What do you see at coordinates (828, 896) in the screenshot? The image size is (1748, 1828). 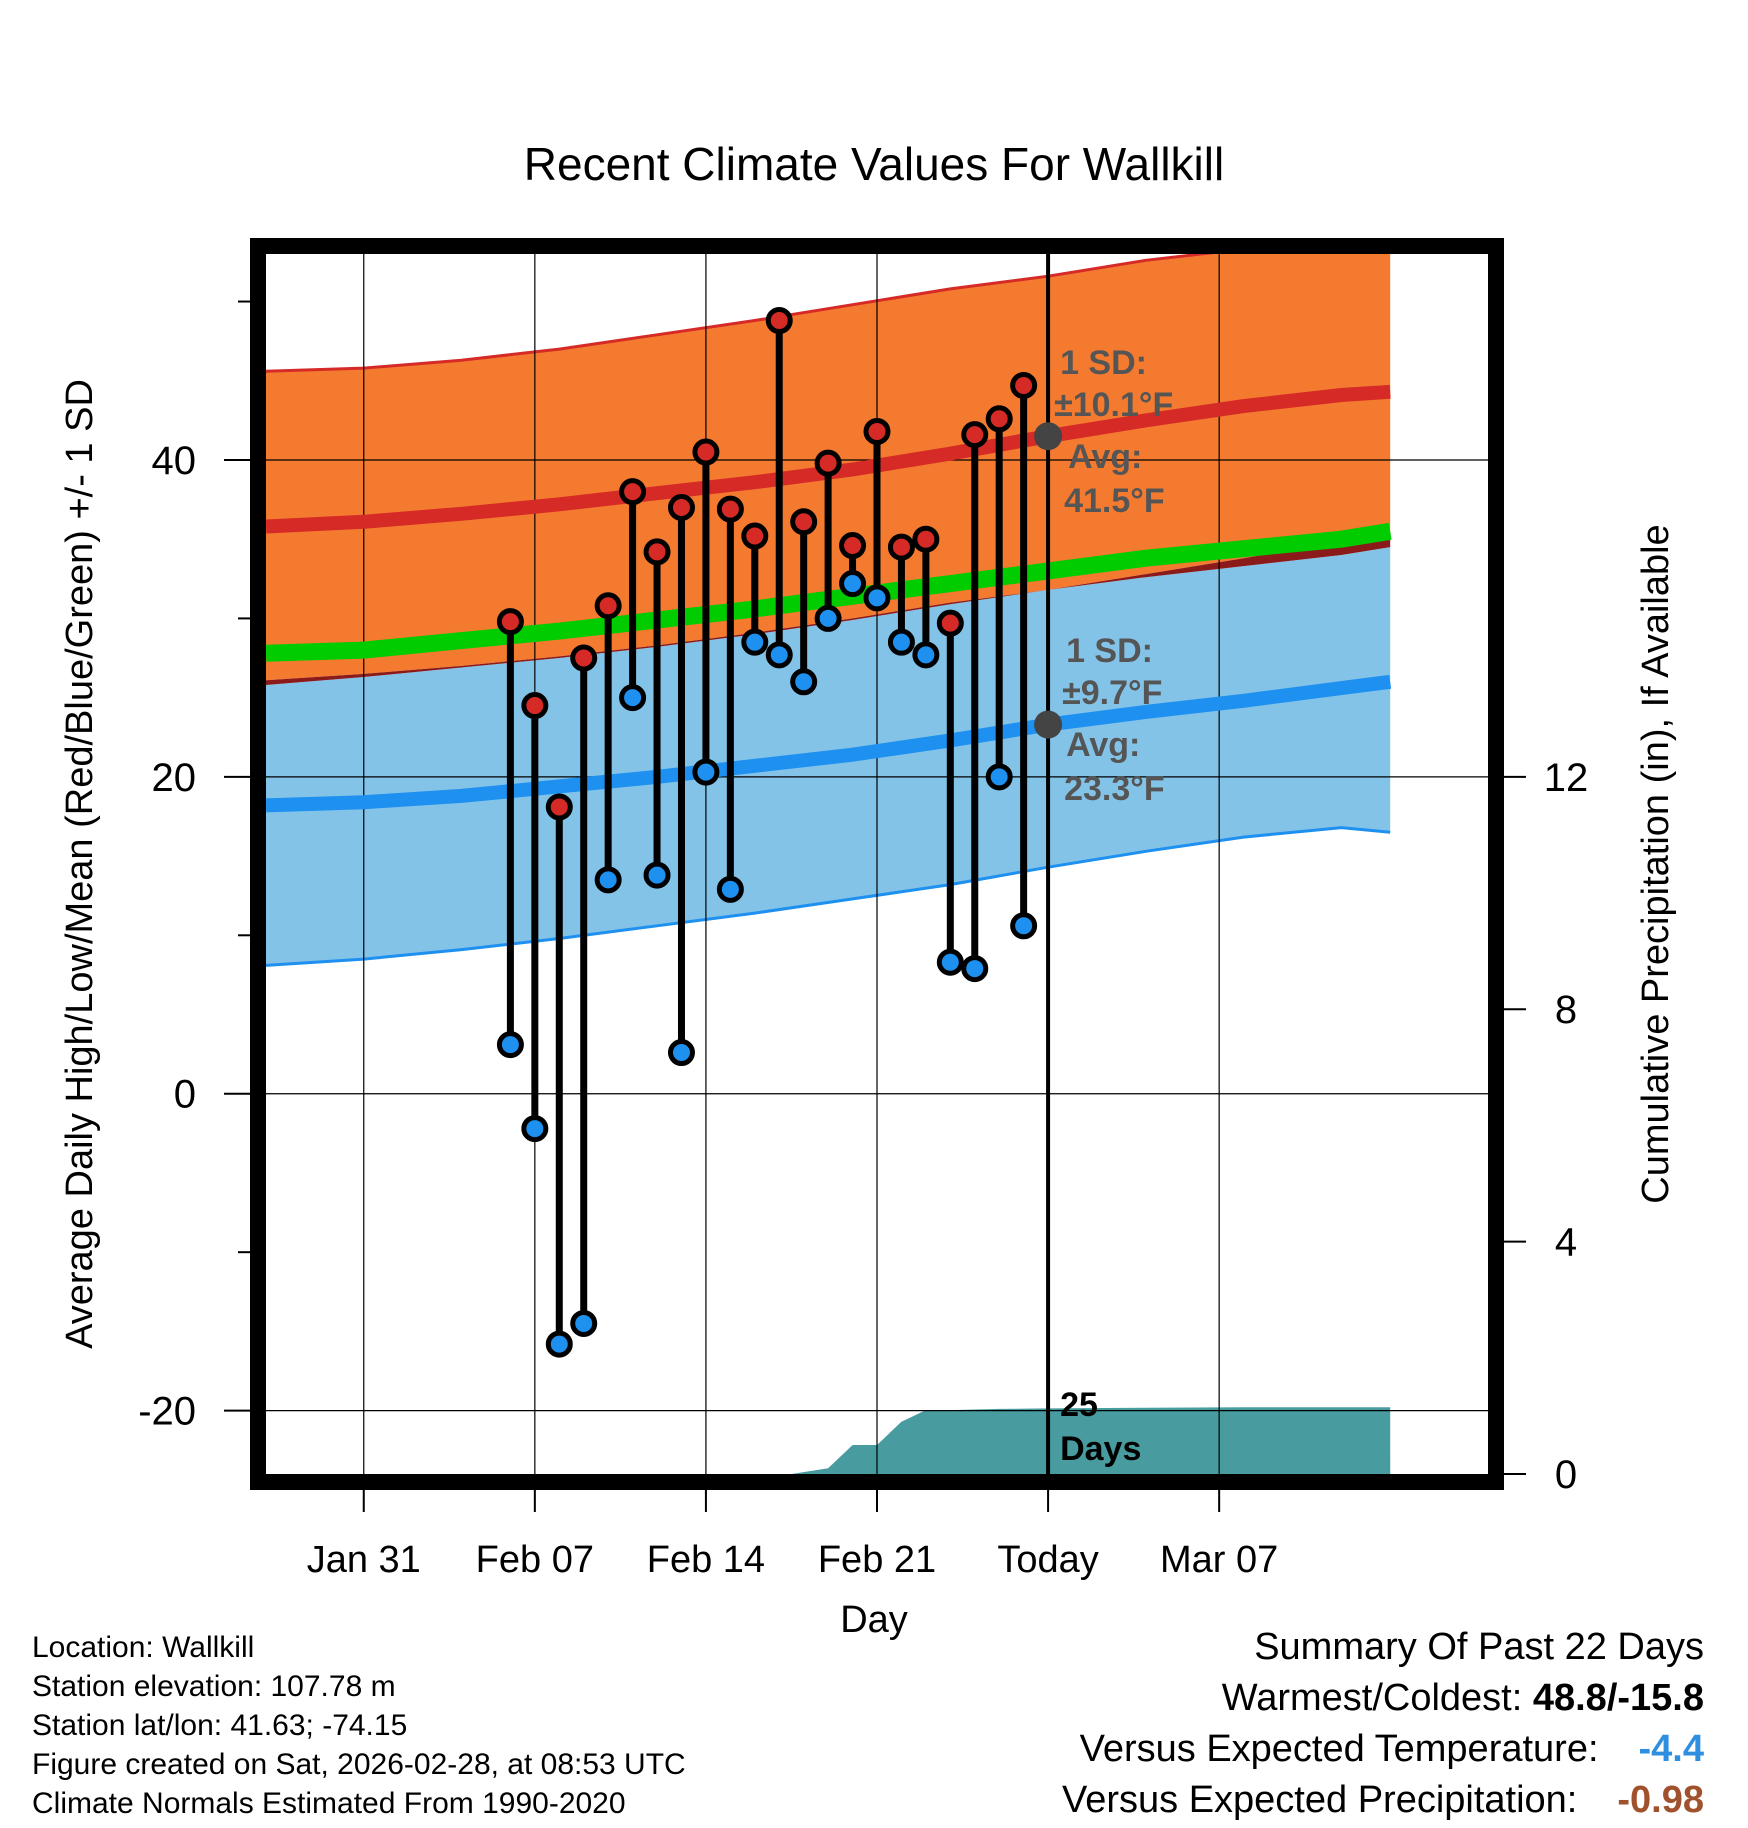 I see `low-minus-sd-line` at bounding box center [828, 896].